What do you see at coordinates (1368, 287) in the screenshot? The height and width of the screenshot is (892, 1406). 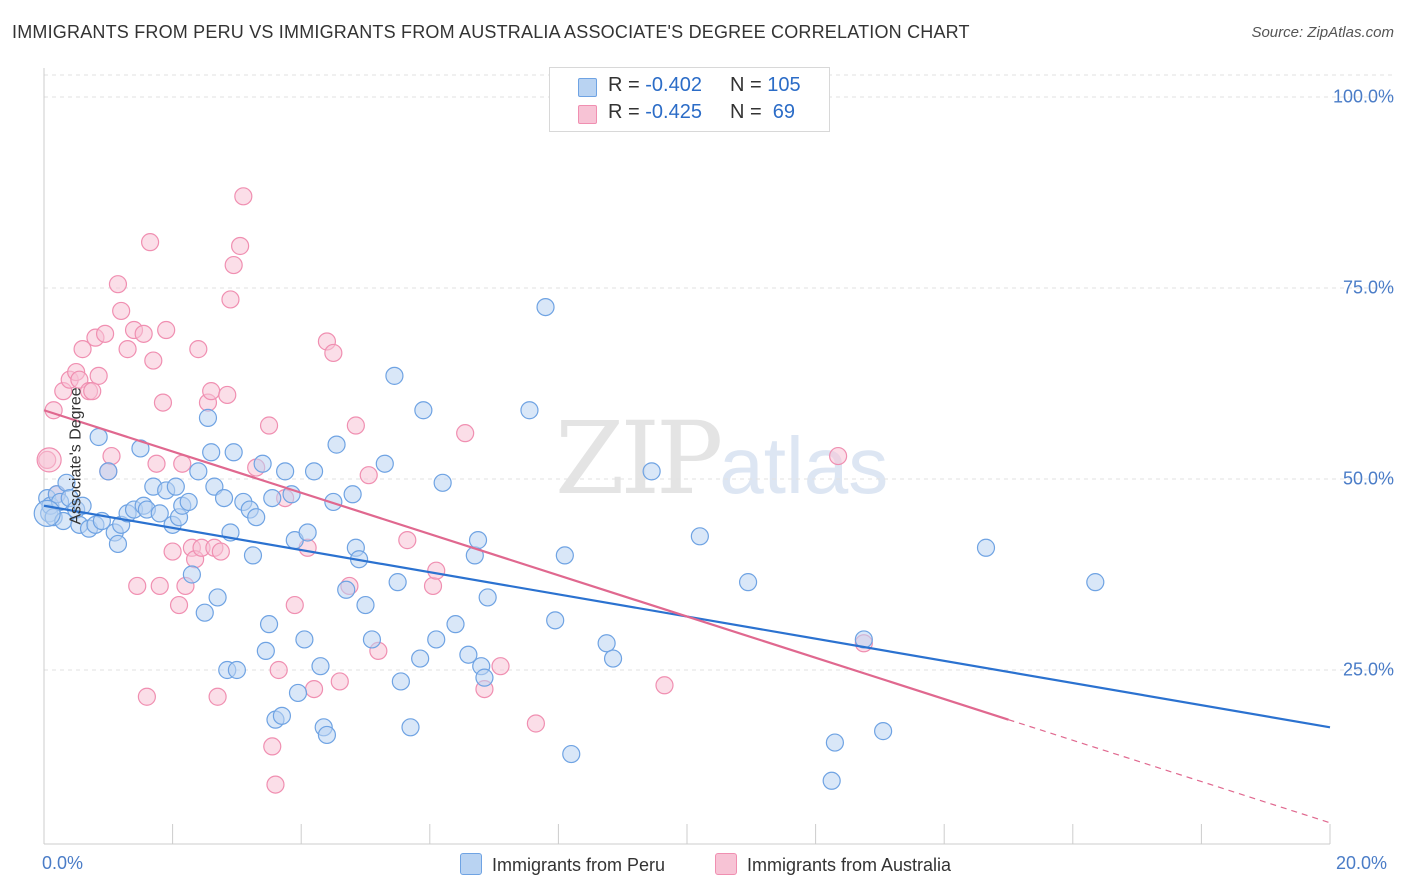 I see `y-tick-label-75: 75.0%` at bounding box center [1368, 287].